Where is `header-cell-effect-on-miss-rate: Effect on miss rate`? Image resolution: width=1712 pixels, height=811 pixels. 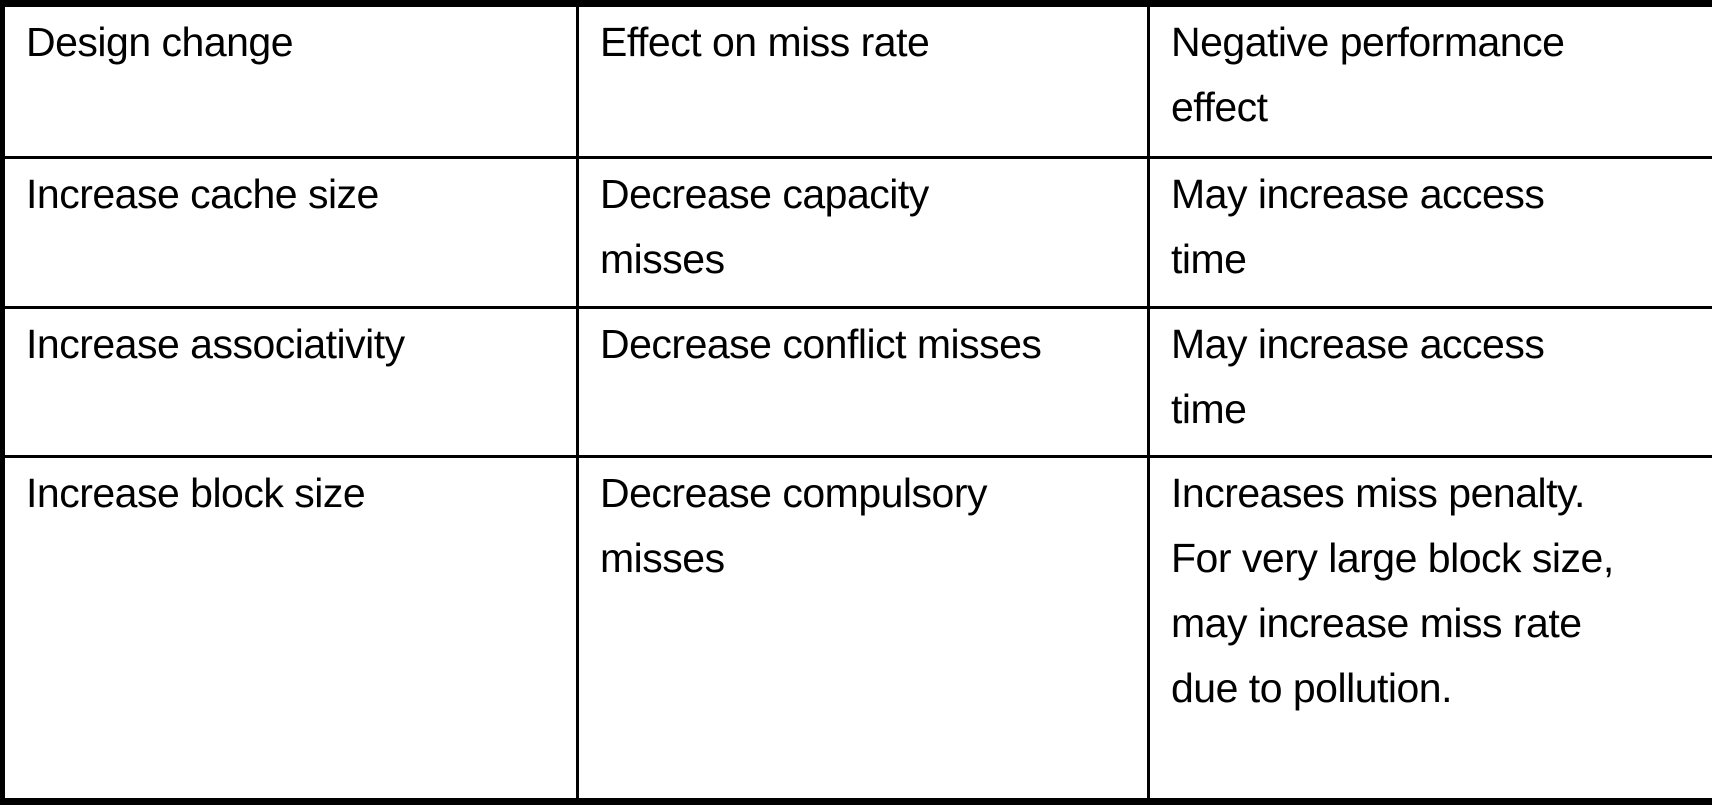
header-cell-effect-on-miss-rate: Effect on miss rate is located at coordinates (864, 83).